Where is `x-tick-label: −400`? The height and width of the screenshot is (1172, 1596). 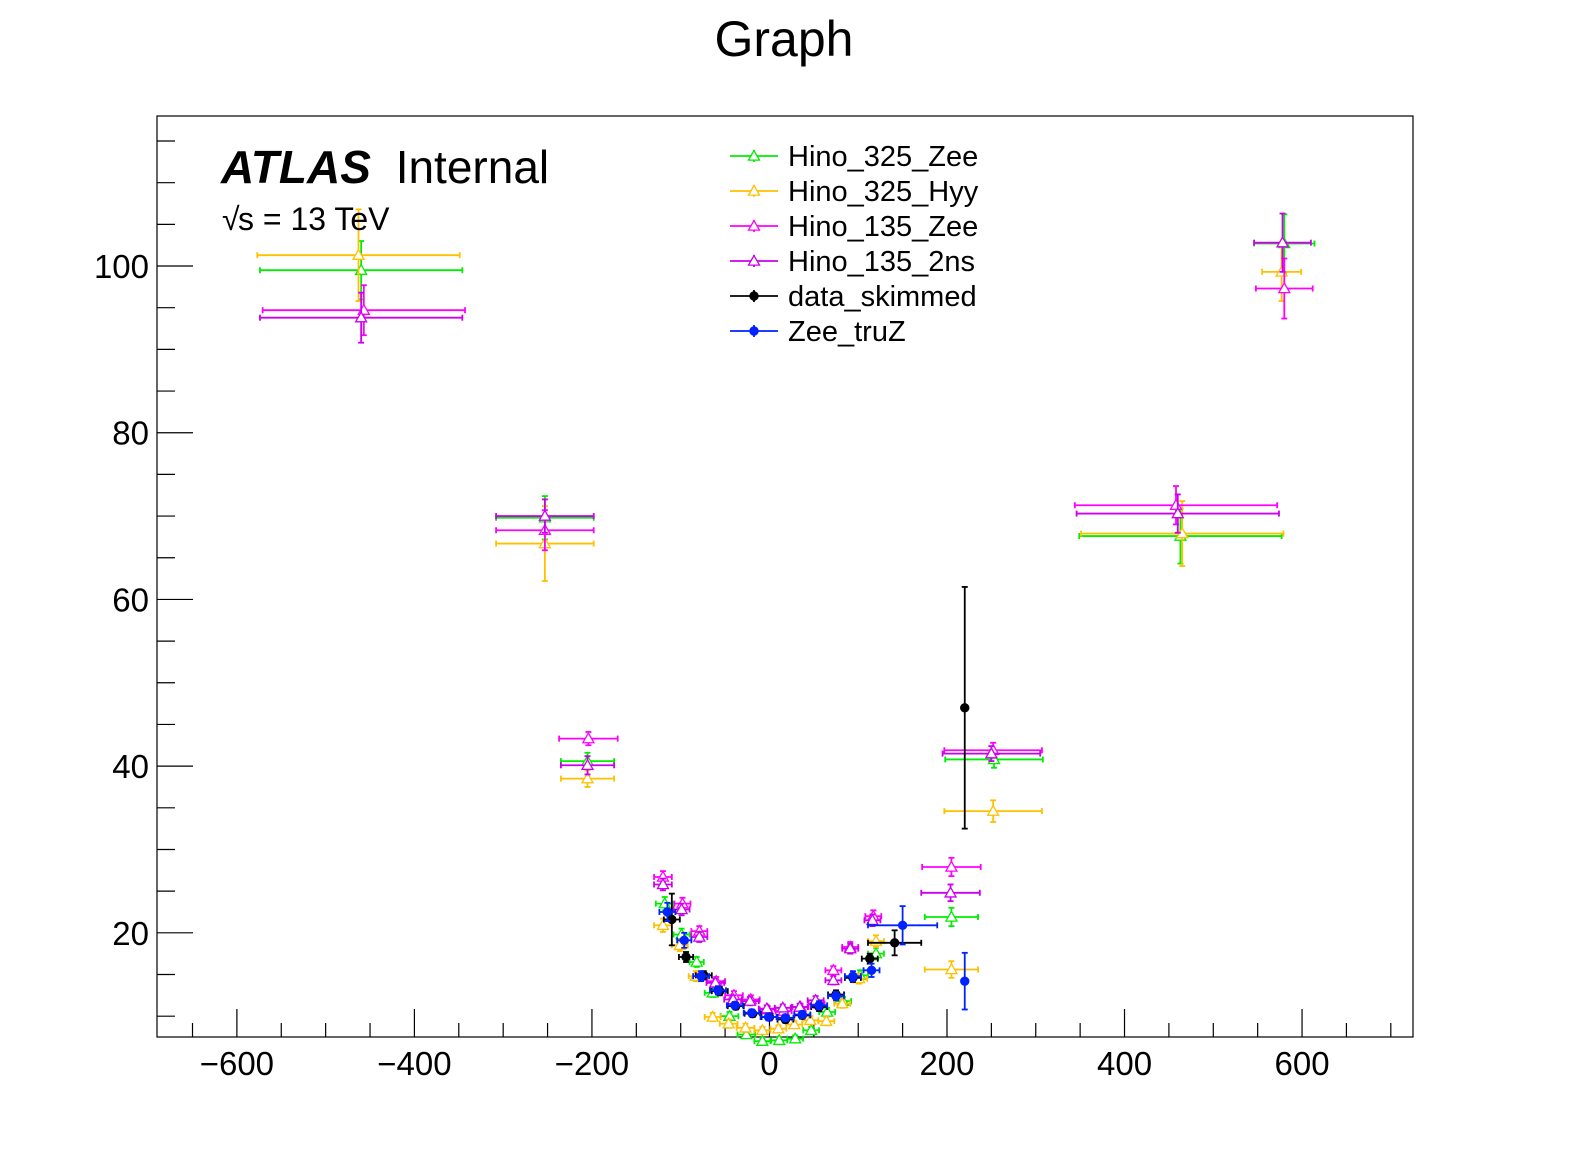
x-tick-label: −400 is located at coordinates (414, 1063).